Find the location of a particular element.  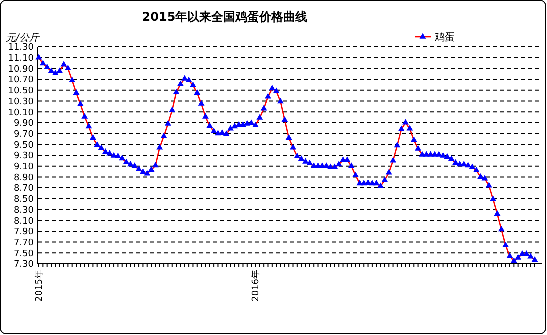

y-tick-label: 8.70 is located at coordinates (24, 189).